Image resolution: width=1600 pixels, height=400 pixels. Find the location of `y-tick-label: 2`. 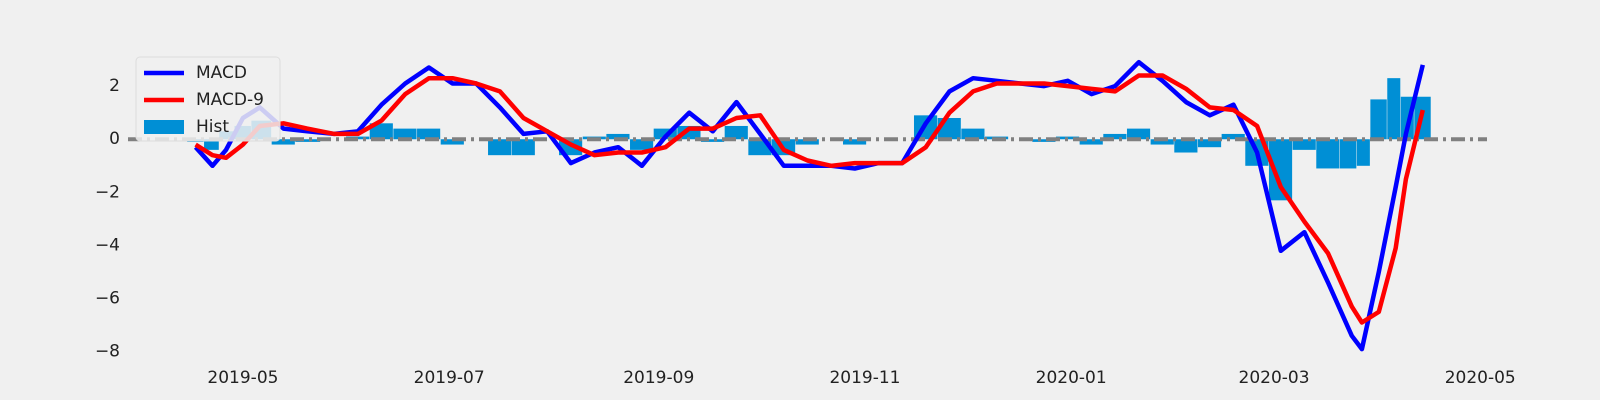

y-tick-label: 2 is located at coordinates (114, 86).